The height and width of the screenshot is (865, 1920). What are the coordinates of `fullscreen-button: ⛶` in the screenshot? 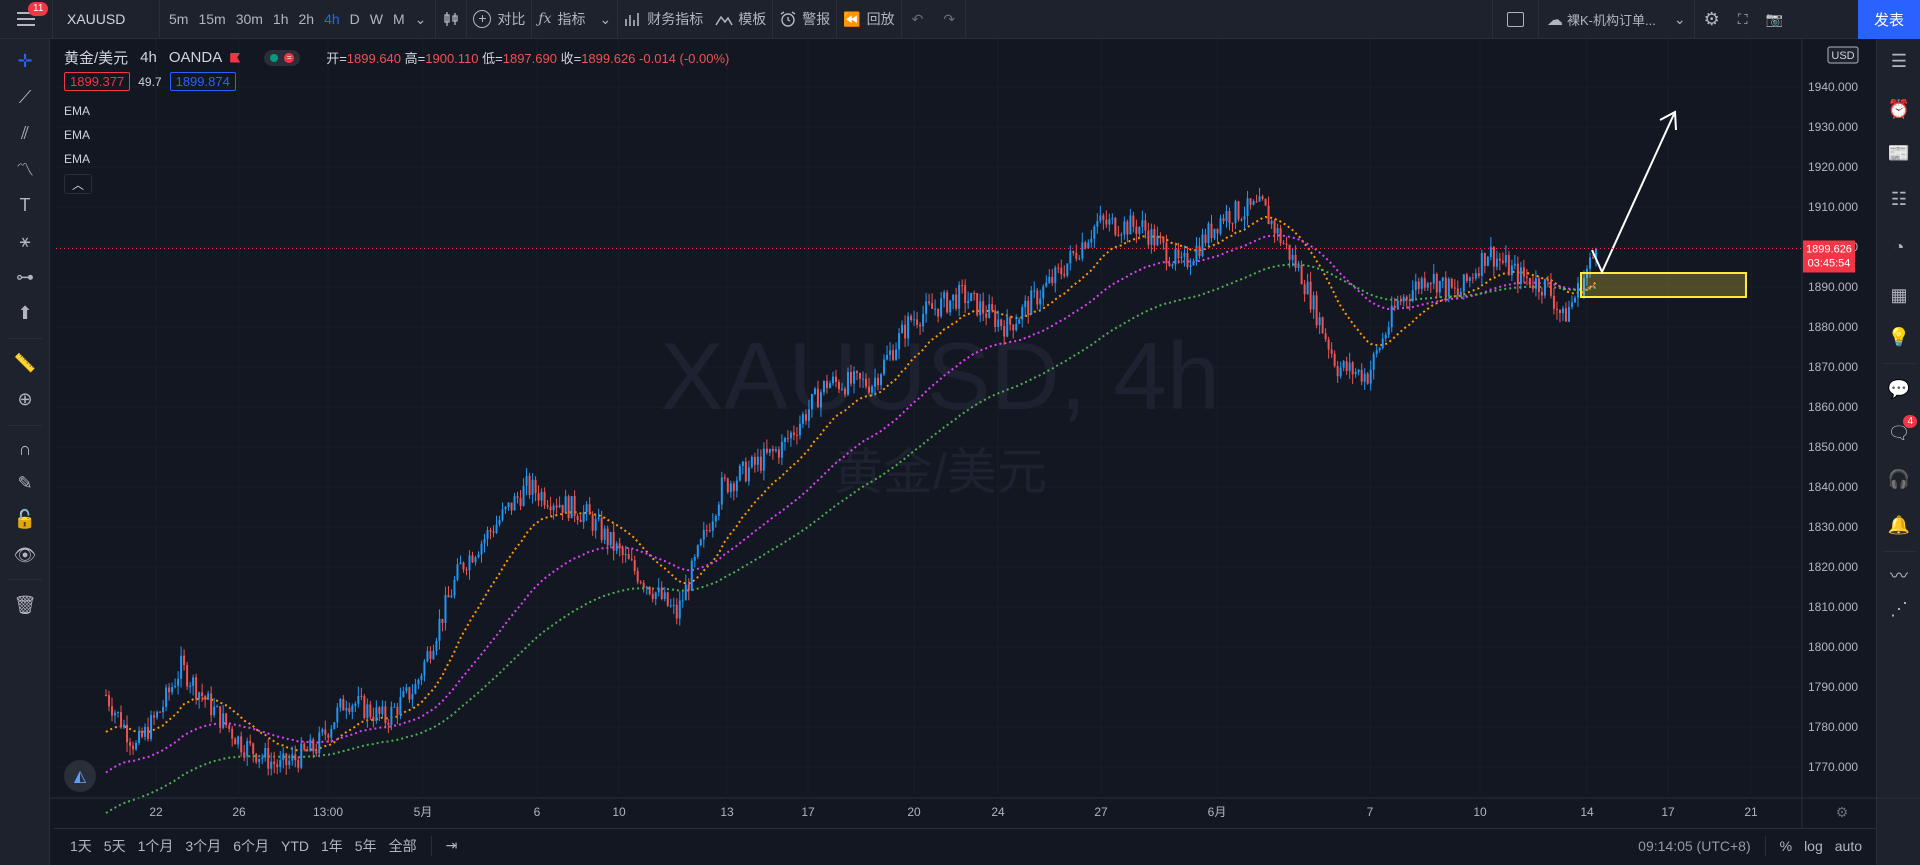 It's located at (1743, 19).